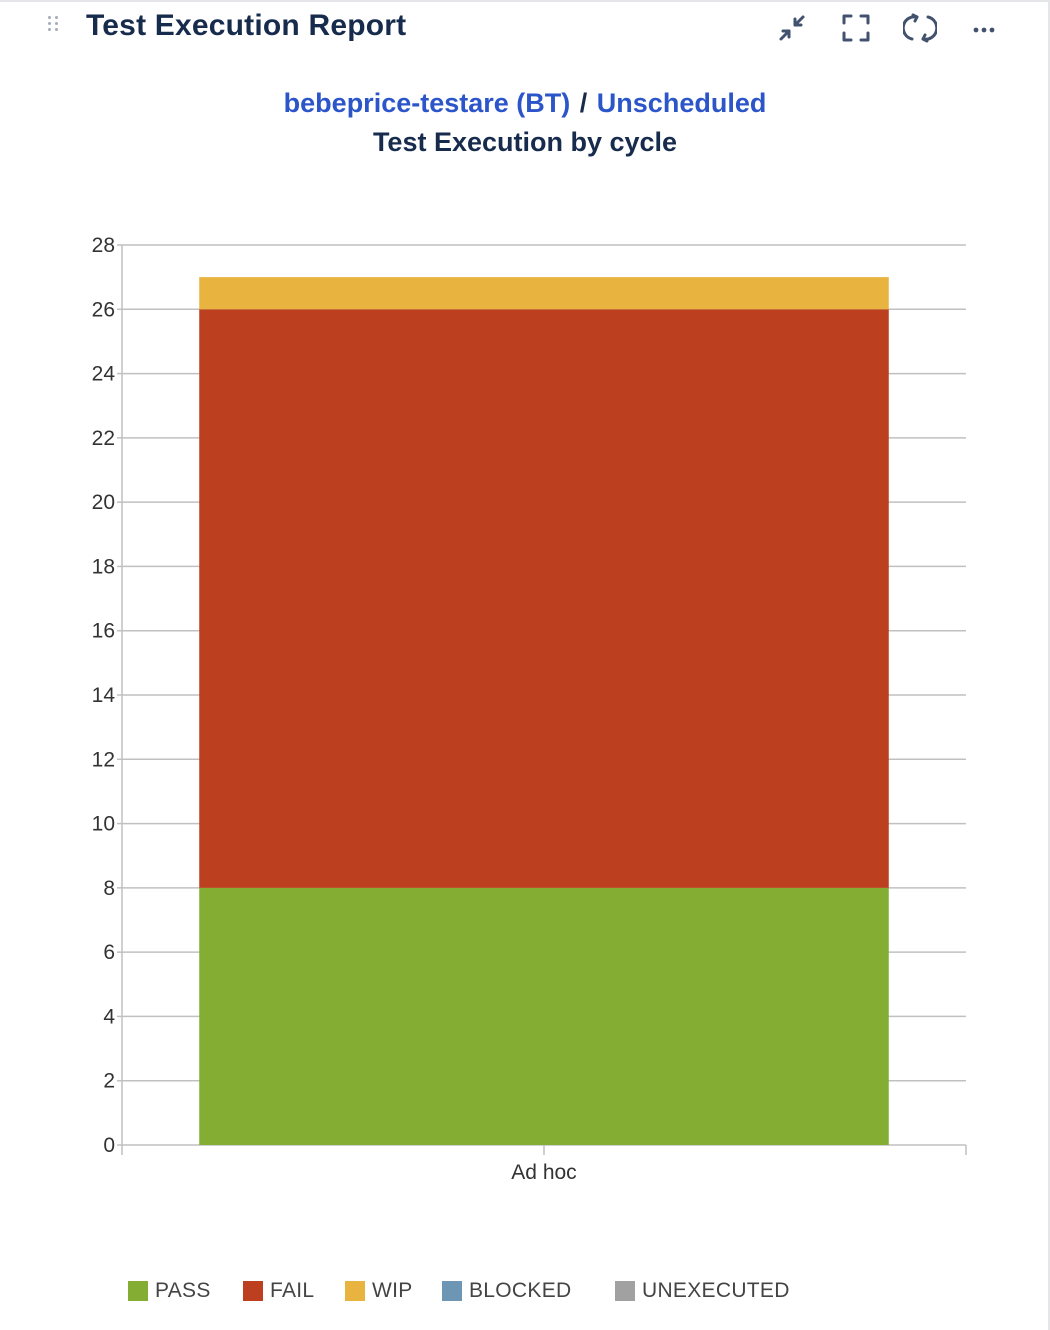  What do you see at coordinates (103, 245) in the screenshot?
I see `y-tick-label: 28` at bounding box center [103, 245].